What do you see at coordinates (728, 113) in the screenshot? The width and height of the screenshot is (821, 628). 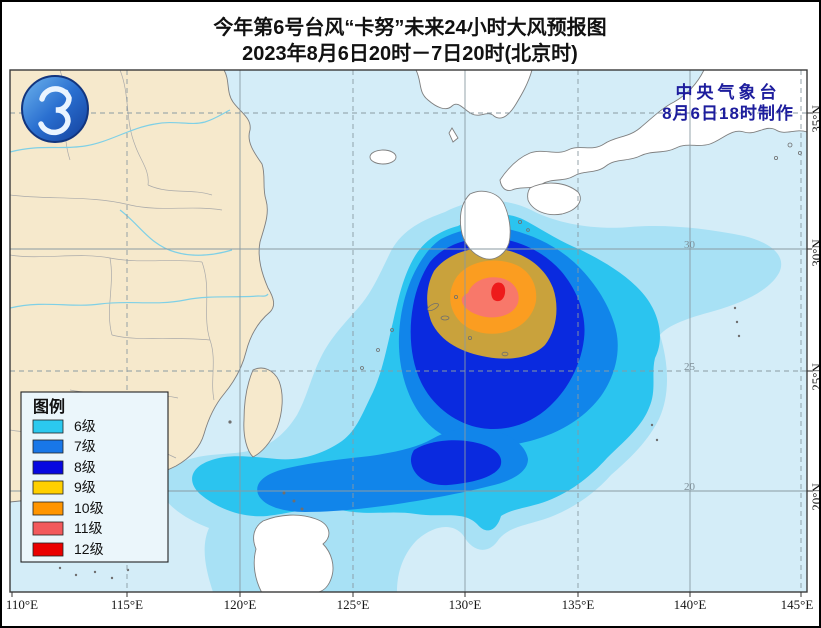 I see `credit-issue-time: 8月6日18时制作` at bounding box center [728, 113].